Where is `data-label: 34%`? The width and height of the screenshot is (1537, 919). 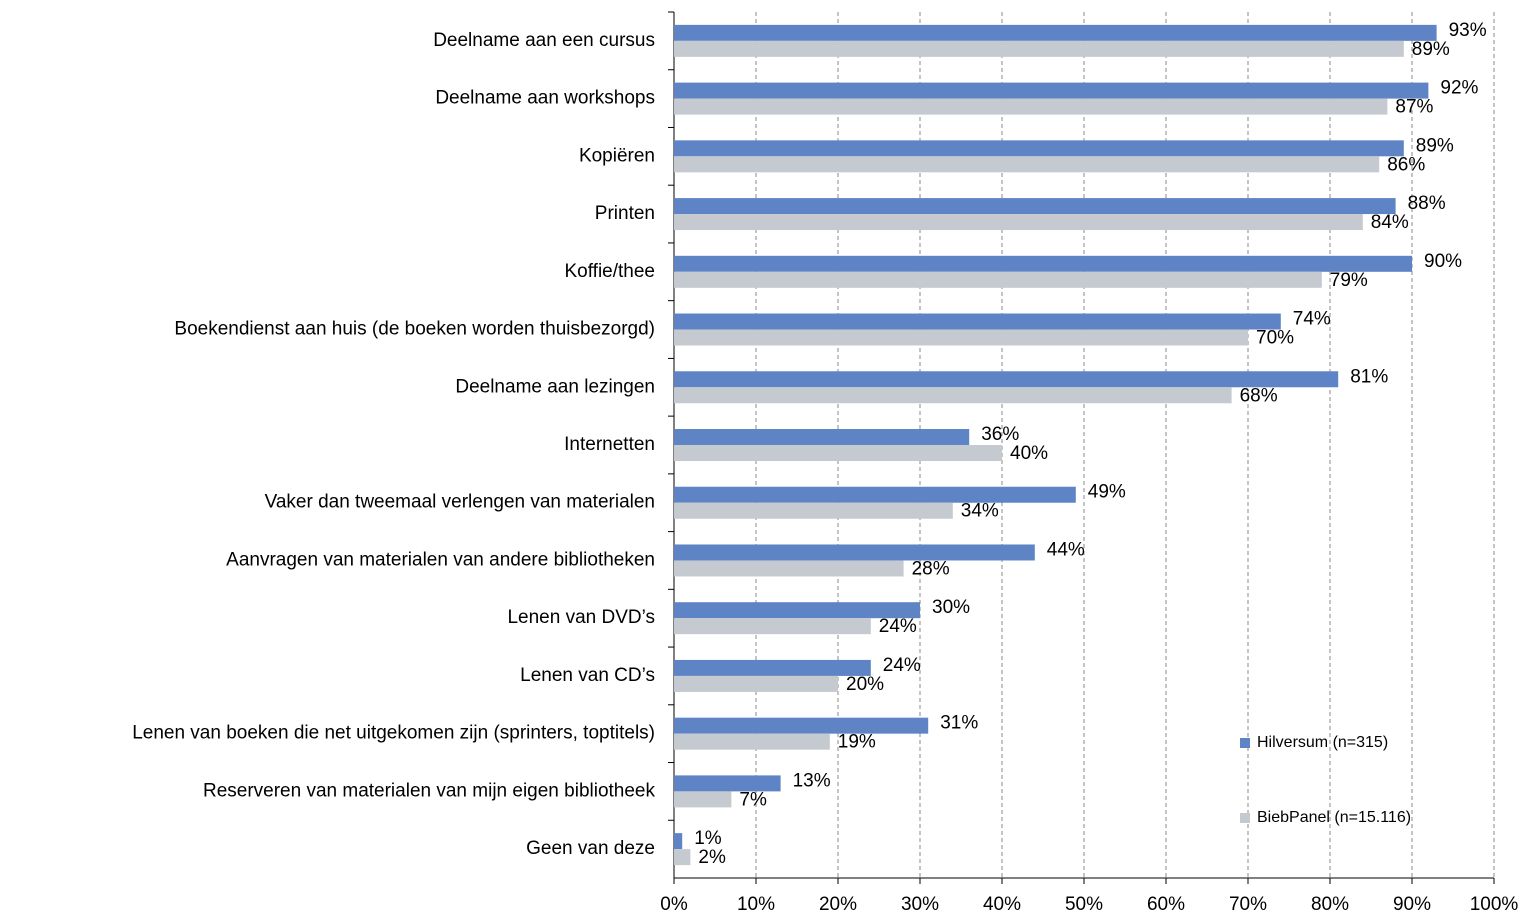
data-label: 34% is located at coordinates (980, 511).